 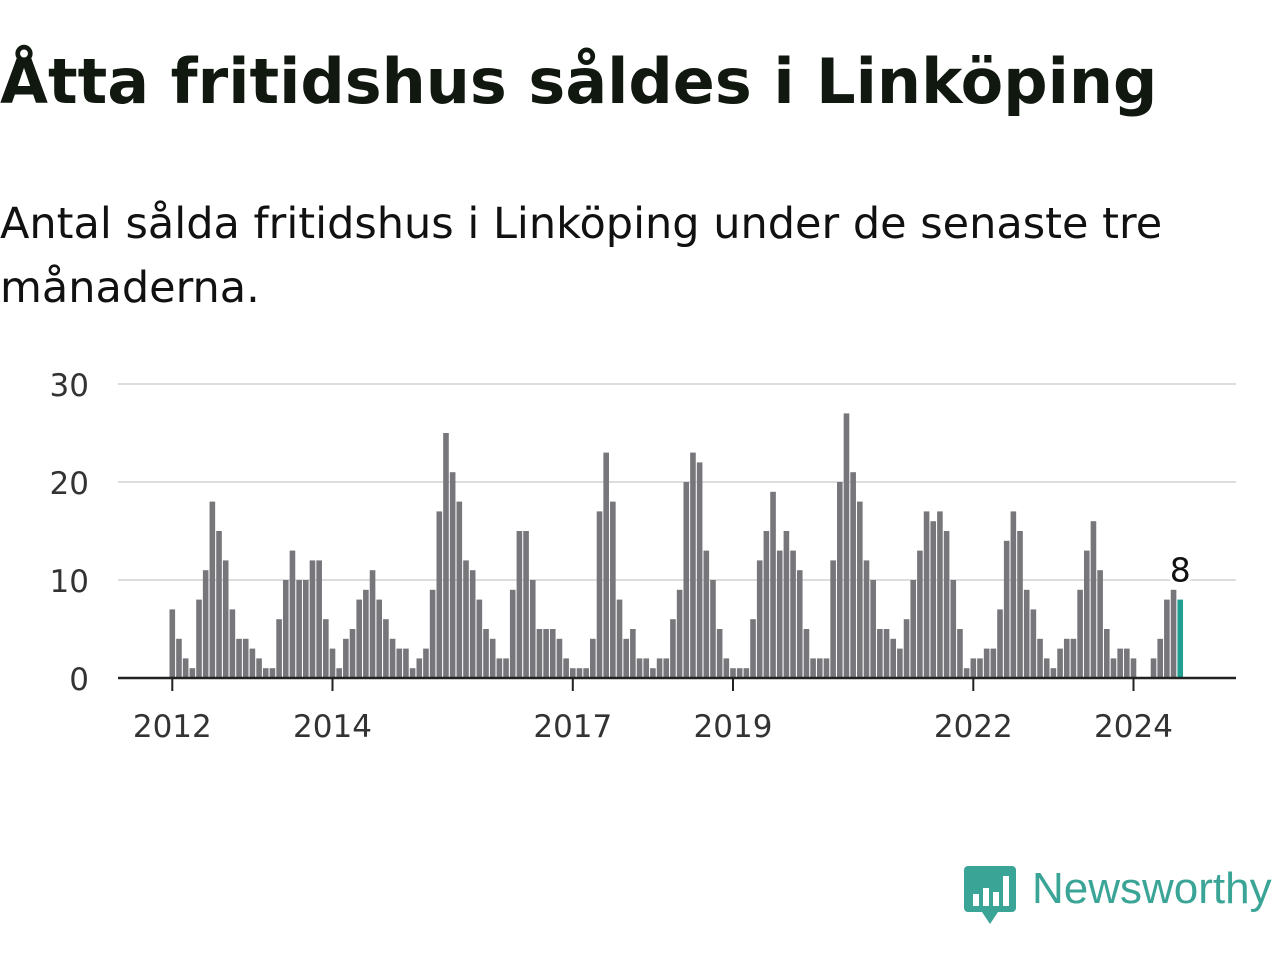 I want to click on bar-highlighted, so click(x=1180, y=638).